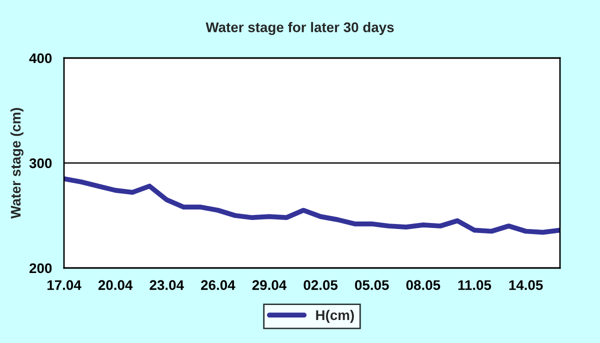  What do you see at coordinates (40, 58) in the screenshot?
I see `y-tick-label: 400` at bounding box center [40, 58].